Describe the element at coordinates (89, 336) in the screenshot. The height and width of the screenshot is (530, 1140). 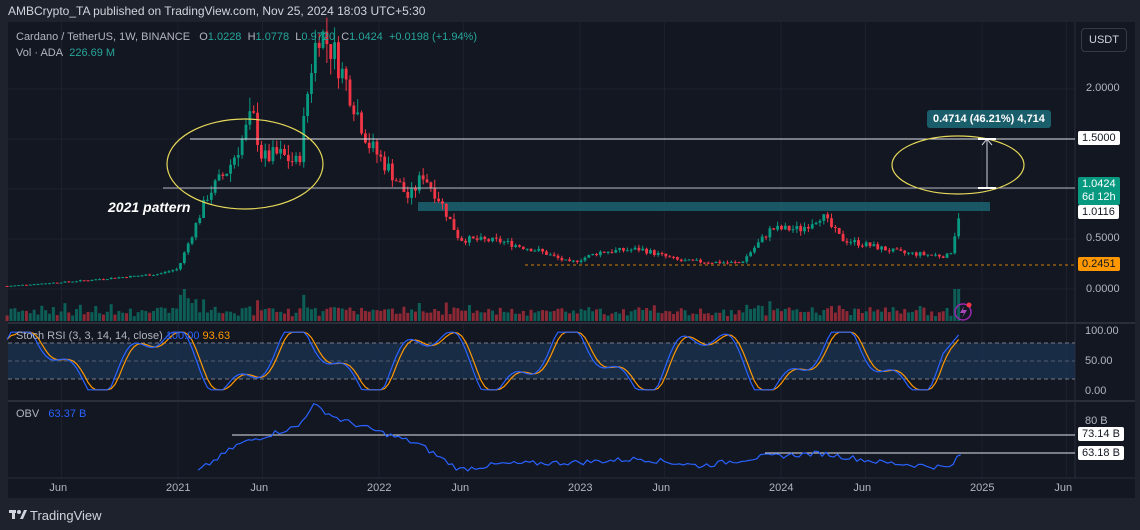
I see `stoch-title: Stoch RSI (3, 3, 14, 14, close)` at that location.